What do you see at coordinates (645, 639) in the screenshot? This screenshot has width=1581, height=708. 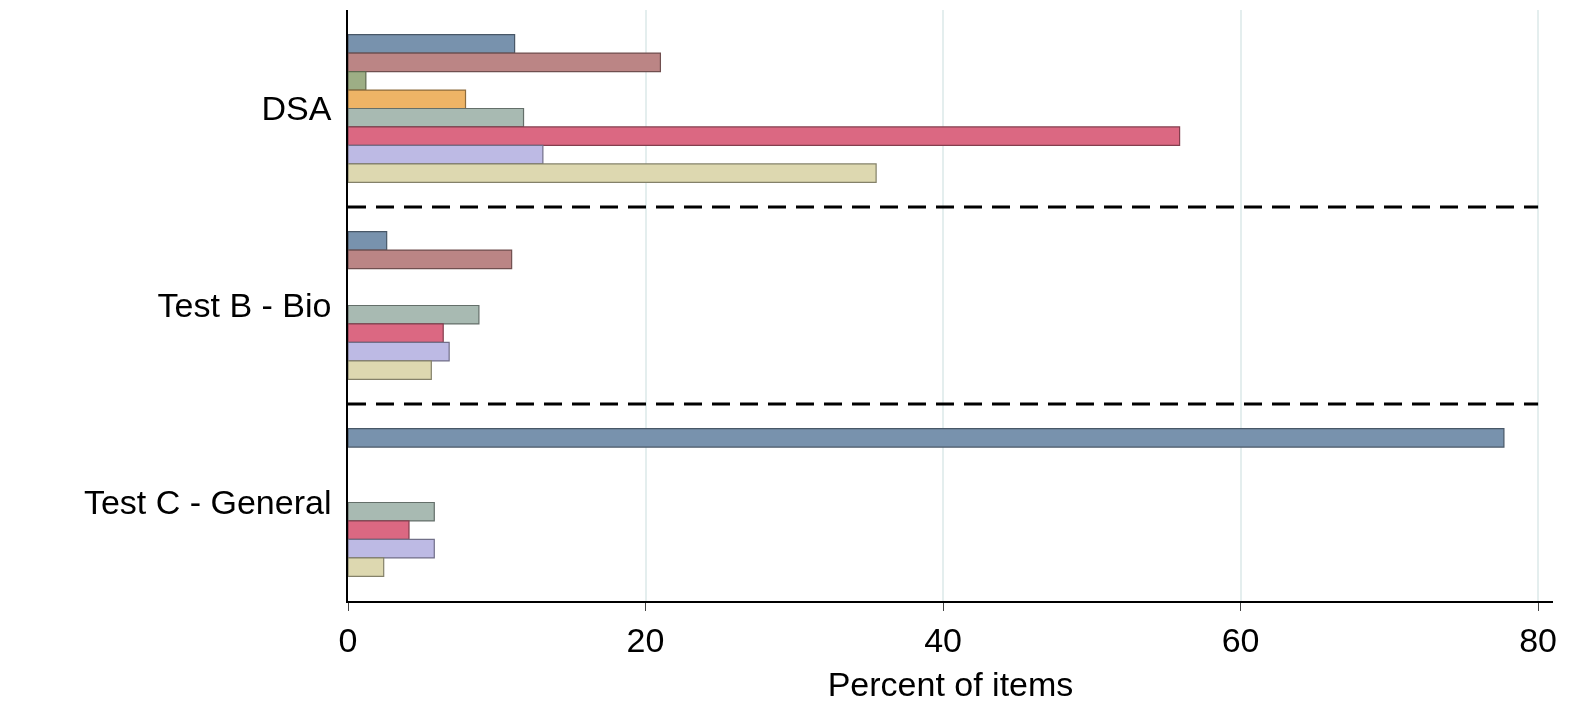 I see `x-tick-label: 20` at bounding box center [645, 639].